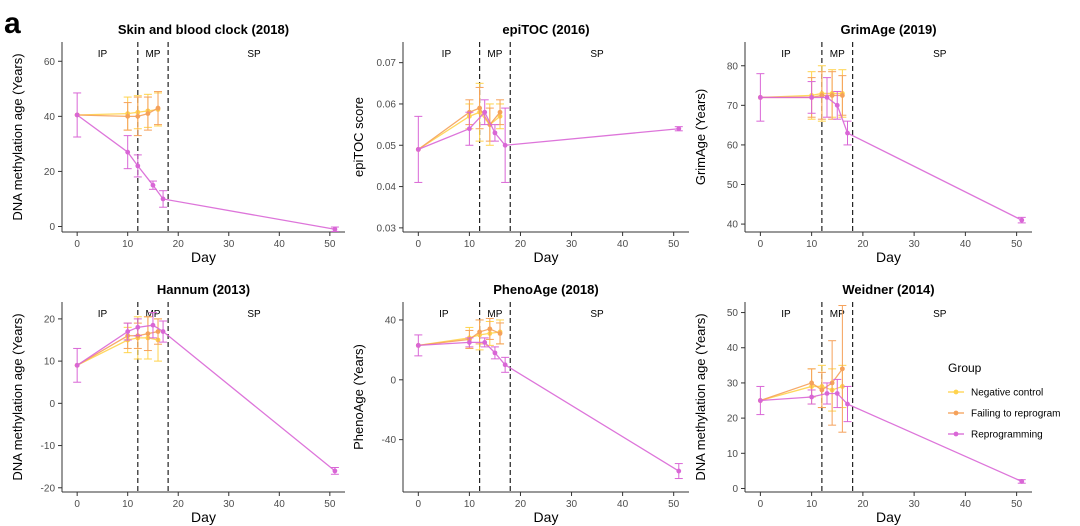  I want to click on y-axis-label: DNA methylation age (Years), so click(17, 396).